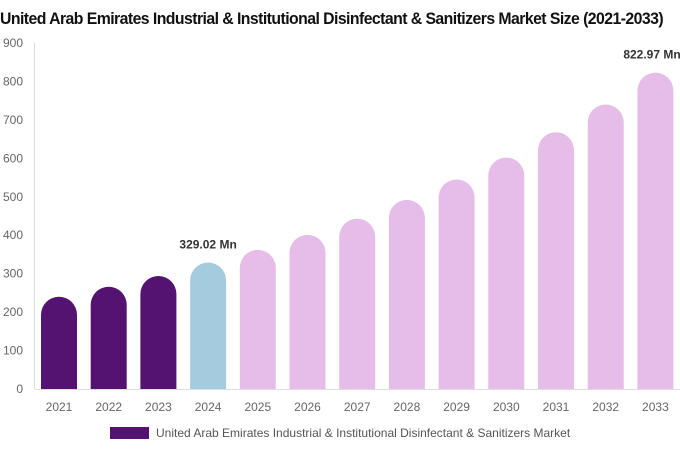 The image size is (680, 450). What do you see at coordinates (456, 407) in the screenshot?
I see `x-tick-label: 2029` at bounding box center [456, 407].